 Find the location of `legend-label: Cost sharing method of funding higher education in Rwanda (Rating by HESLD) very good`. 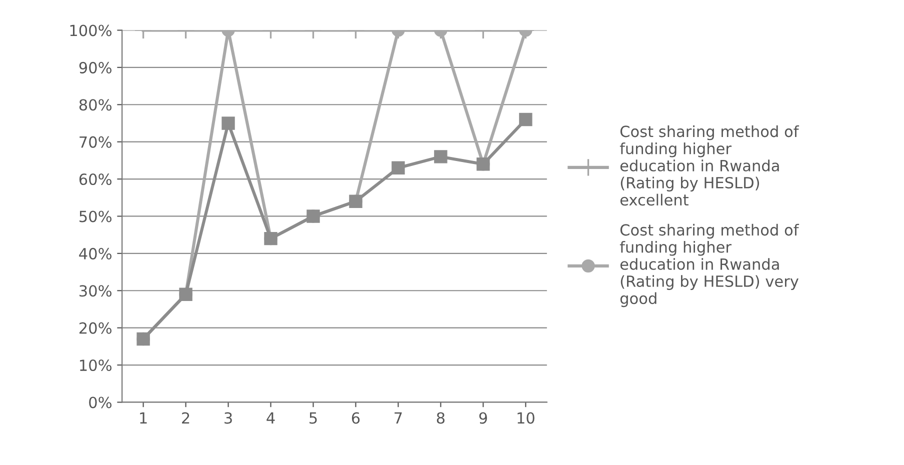

legend-label: Cost sharing method of funding higher education in Rwanda (Rating by HESLD) very good is located at coordinates (710, 266).